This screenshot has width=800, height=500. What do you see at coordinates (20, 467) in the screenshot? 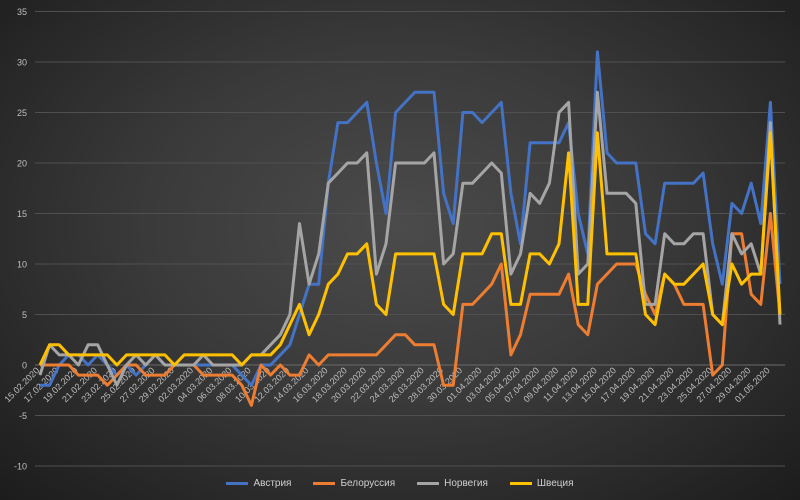
I see `y-tick-label: -10` at bounding box center [20, 467].